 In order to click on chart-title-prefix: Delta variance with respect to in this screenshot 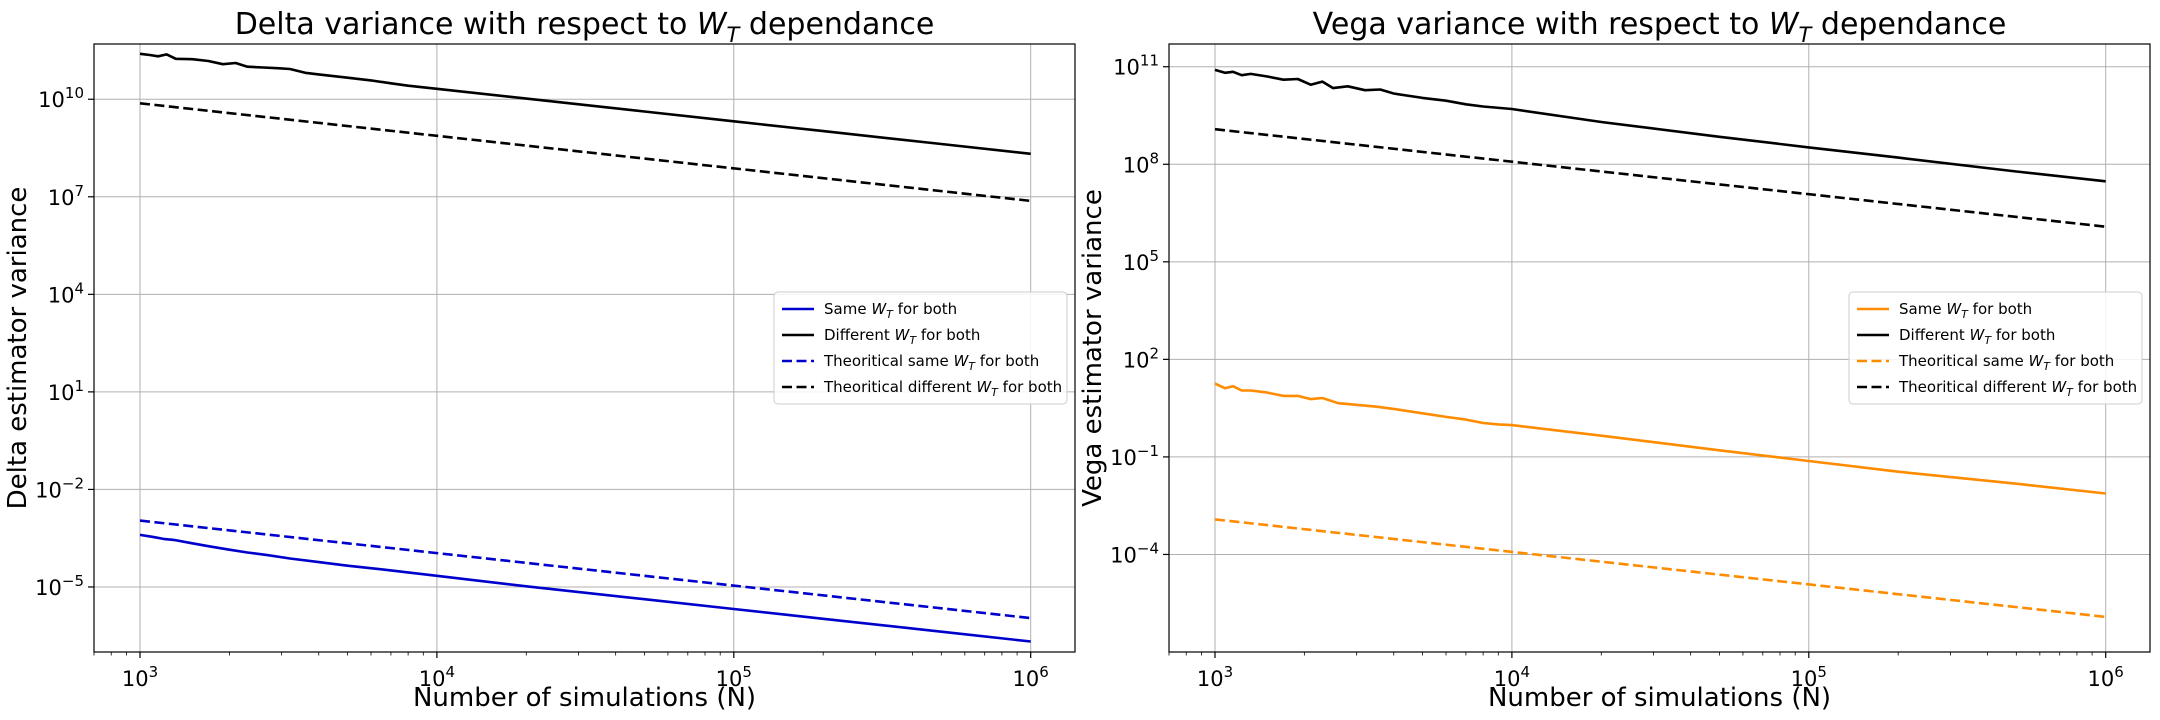, I will do `click(466, 24)`.